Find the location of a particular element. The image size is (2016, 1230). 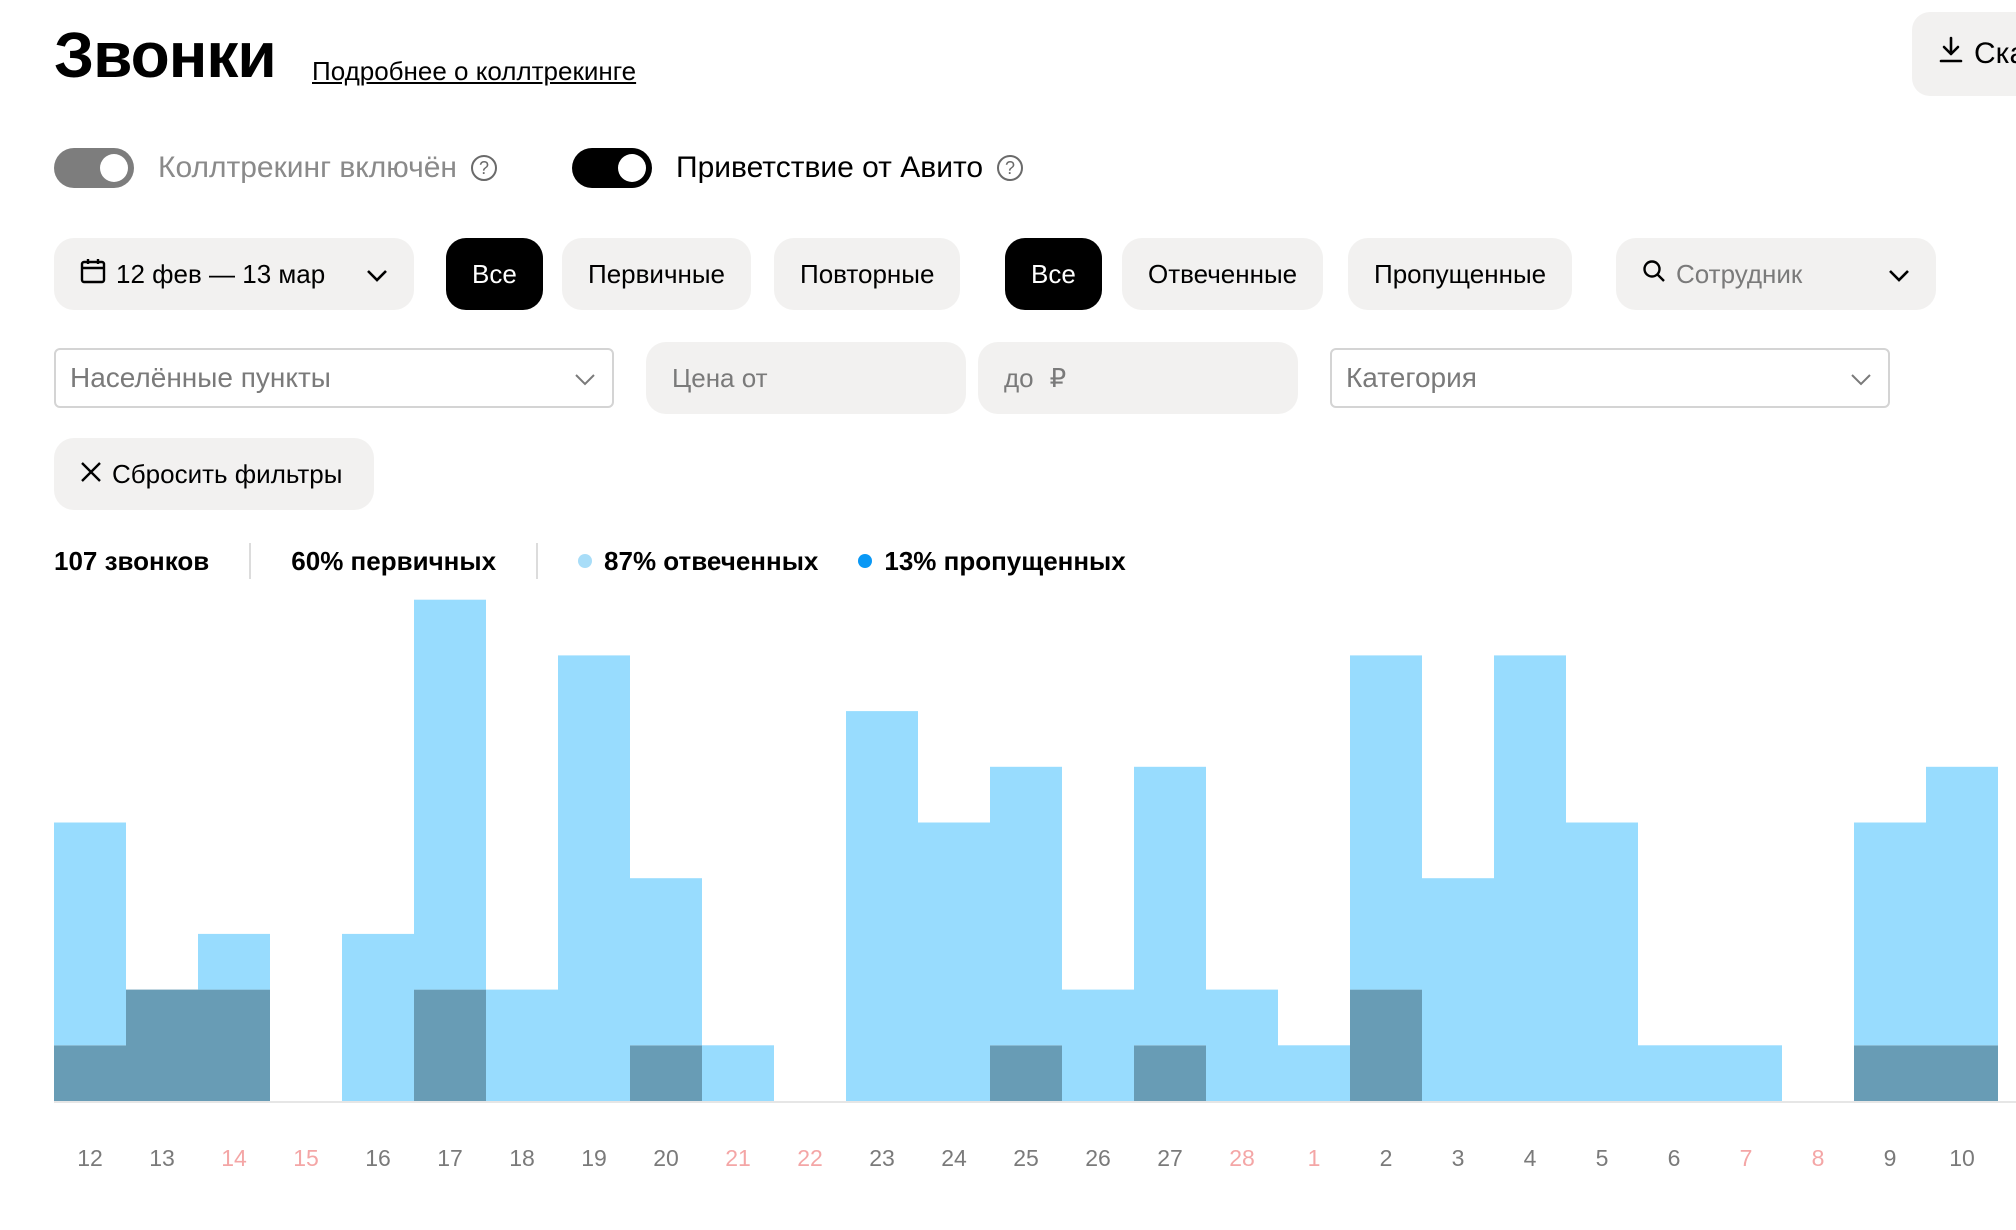

greeting-help-icon: ? is located at coordinates (1010, 168).